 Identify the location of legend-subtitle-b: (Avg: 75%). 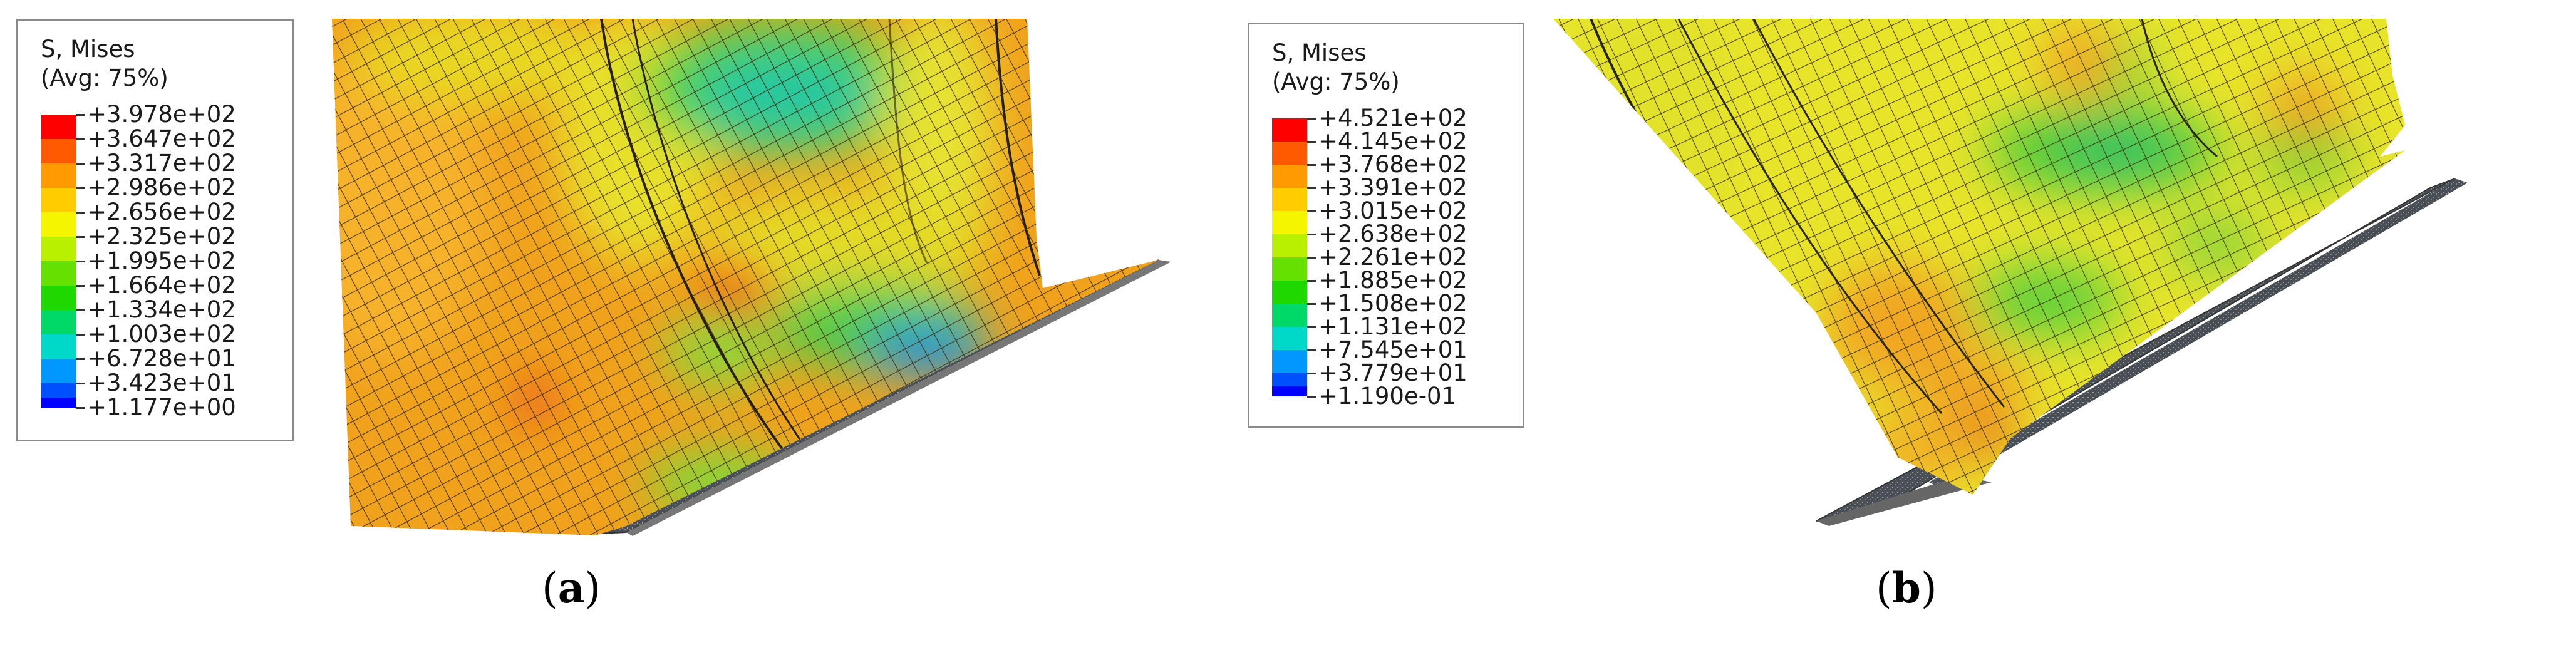
(1336, 81).